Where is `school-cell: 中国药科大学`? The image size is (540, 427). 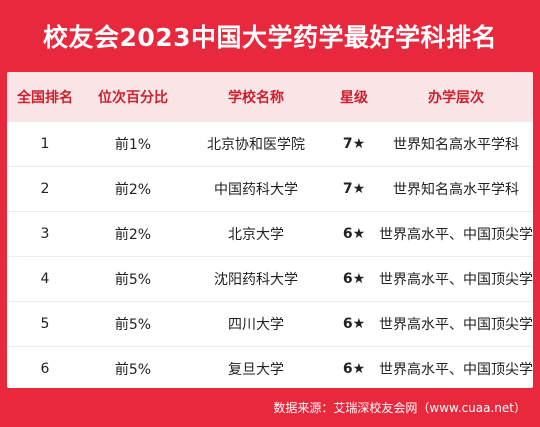
school-cell: 中国药科大学 is located at coordinates (256, 189).